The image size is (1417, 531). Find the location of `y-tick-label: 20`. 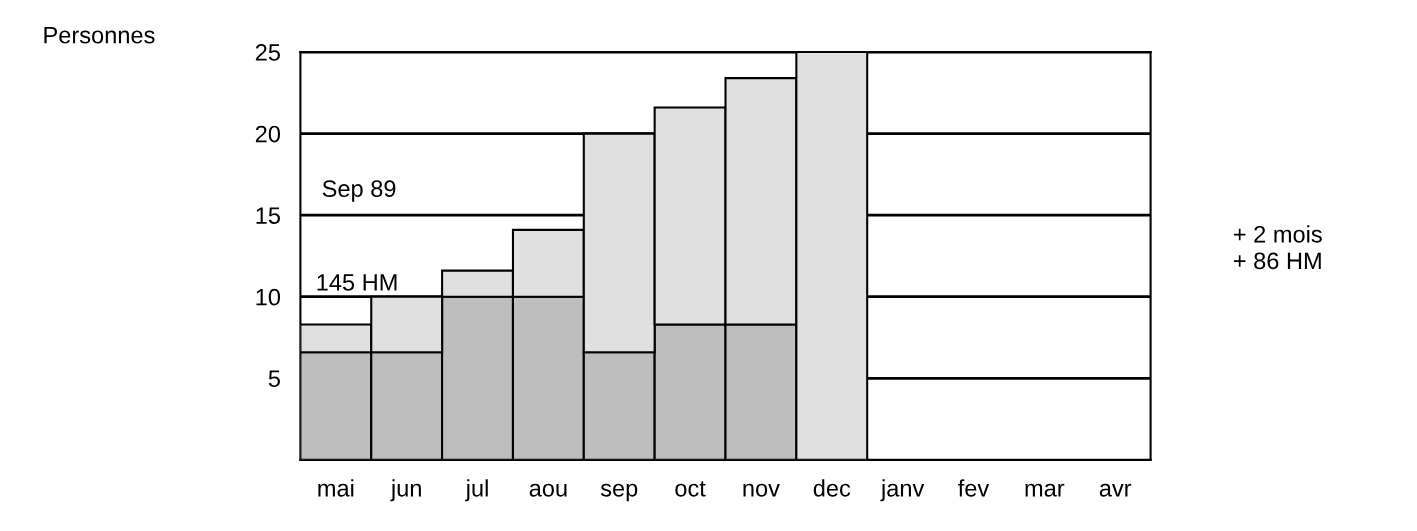

y-tick-label: 20 is located at coordinates (268, 134).